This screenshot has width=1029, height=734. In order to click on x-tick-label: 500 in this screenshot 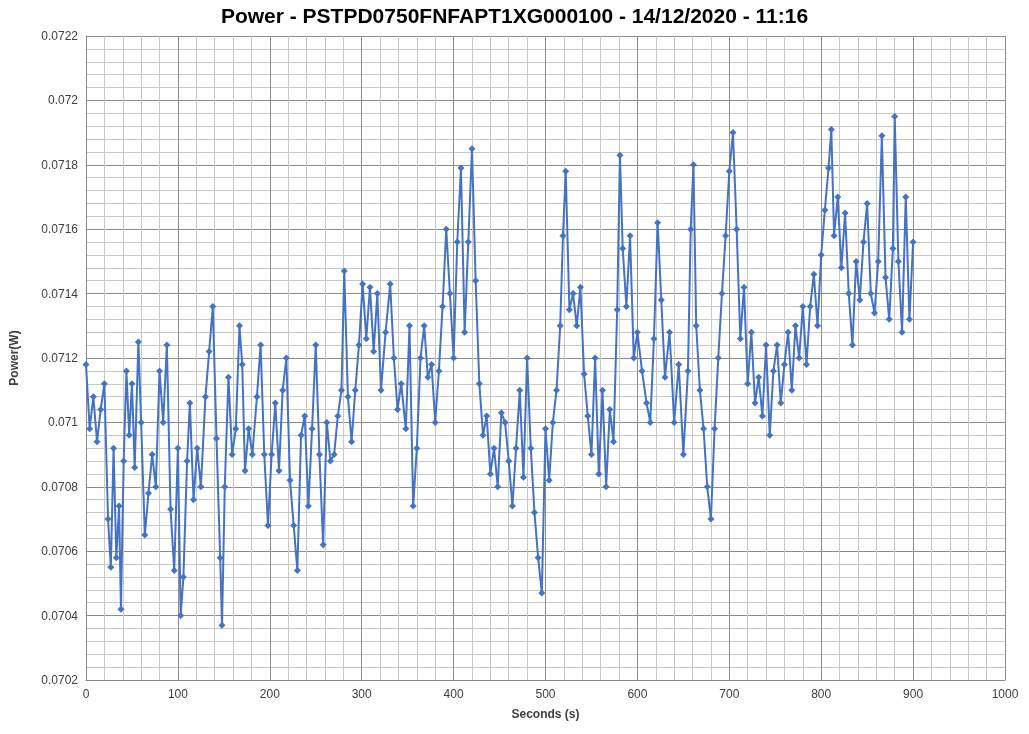, I will do `click(545, 694)`.